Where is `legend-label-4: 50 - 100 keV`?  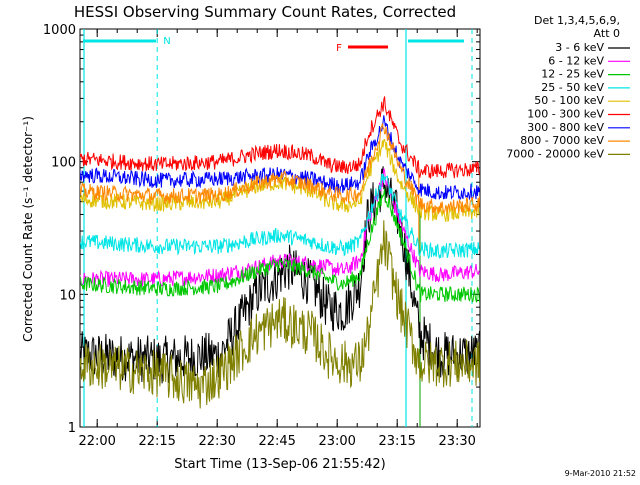 legend-label-4: 50 - 100 keV is located at coordinates (569, 100).